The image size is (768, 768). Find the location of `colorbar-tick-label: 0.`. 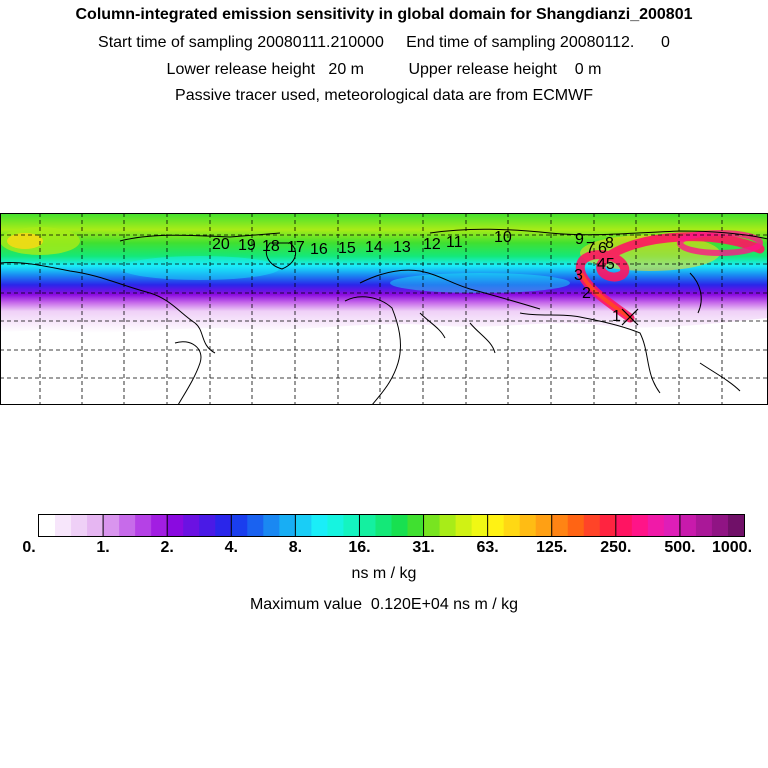

colorbar-tick-label: 0. is located at coordinates (29, 547).